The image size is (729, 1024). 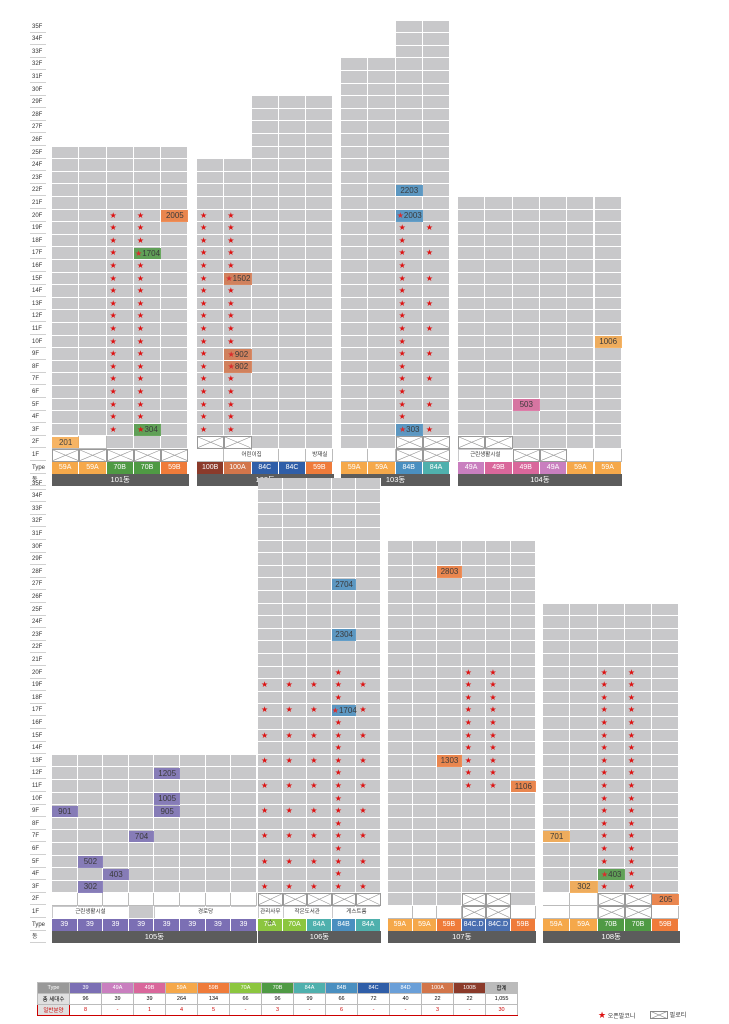 I want to click on floor-label: 1F, so click(x=38, y=912).